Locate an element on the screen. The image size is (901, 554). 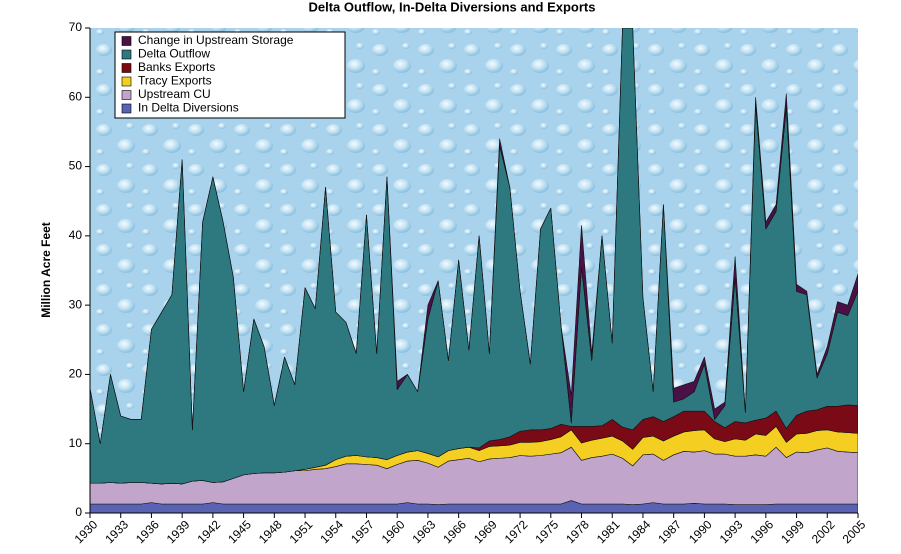
x-tick-label: 1969 is located at coordinates (485, 531).